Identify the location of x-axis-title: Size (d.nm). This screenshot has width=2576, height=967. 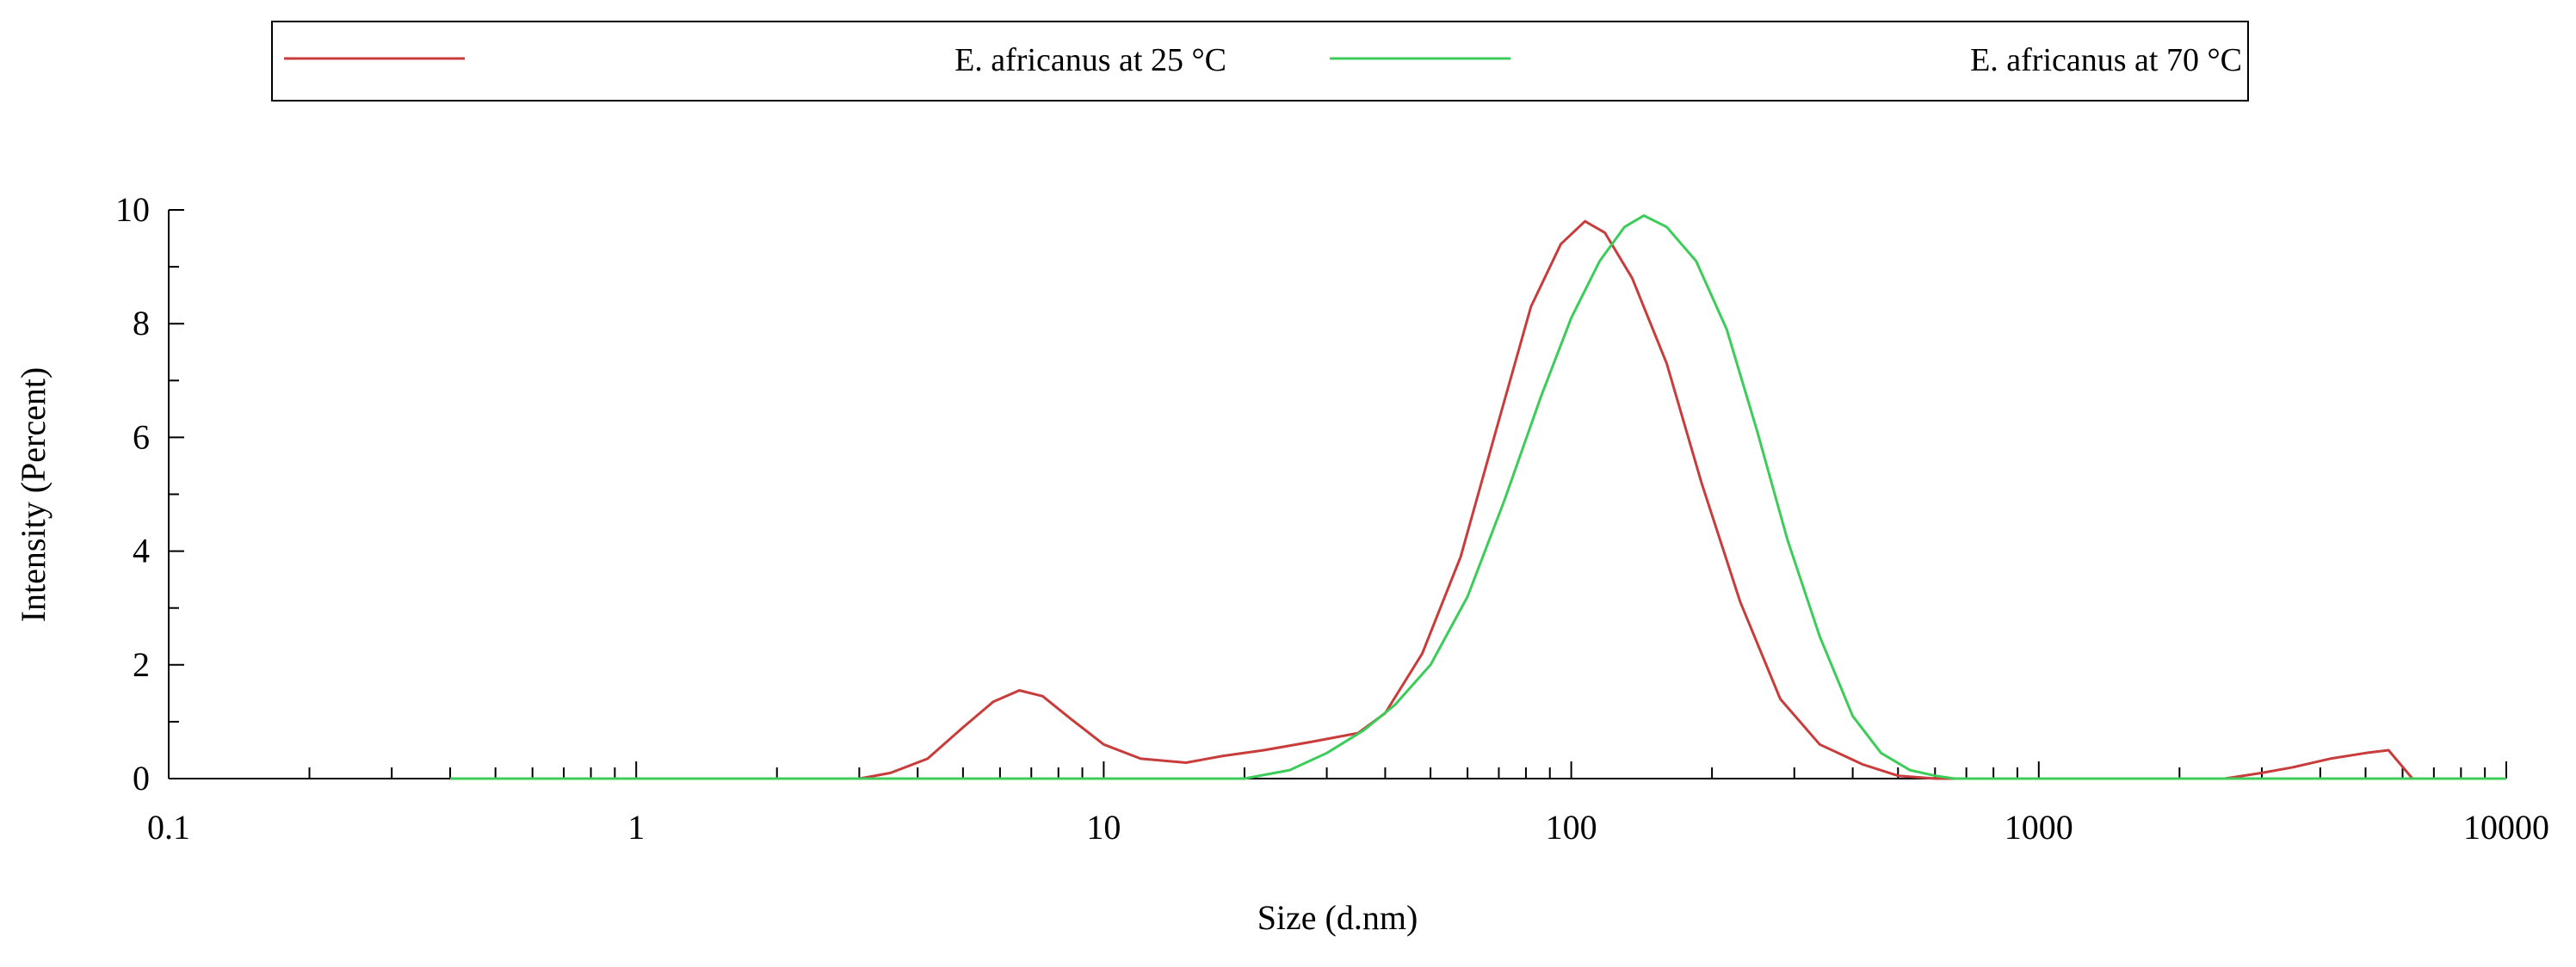
(1337, 917).